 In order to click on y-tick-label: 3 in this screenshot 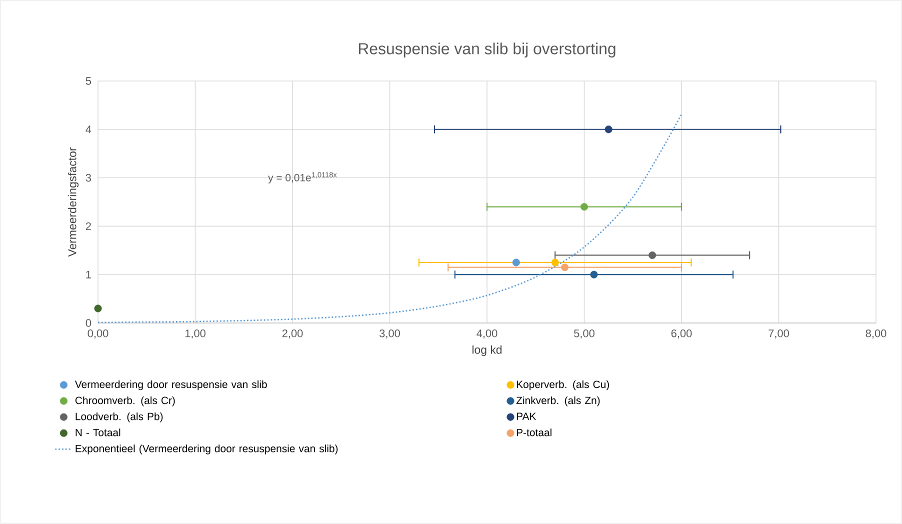, I will do `click(89, 178)`.